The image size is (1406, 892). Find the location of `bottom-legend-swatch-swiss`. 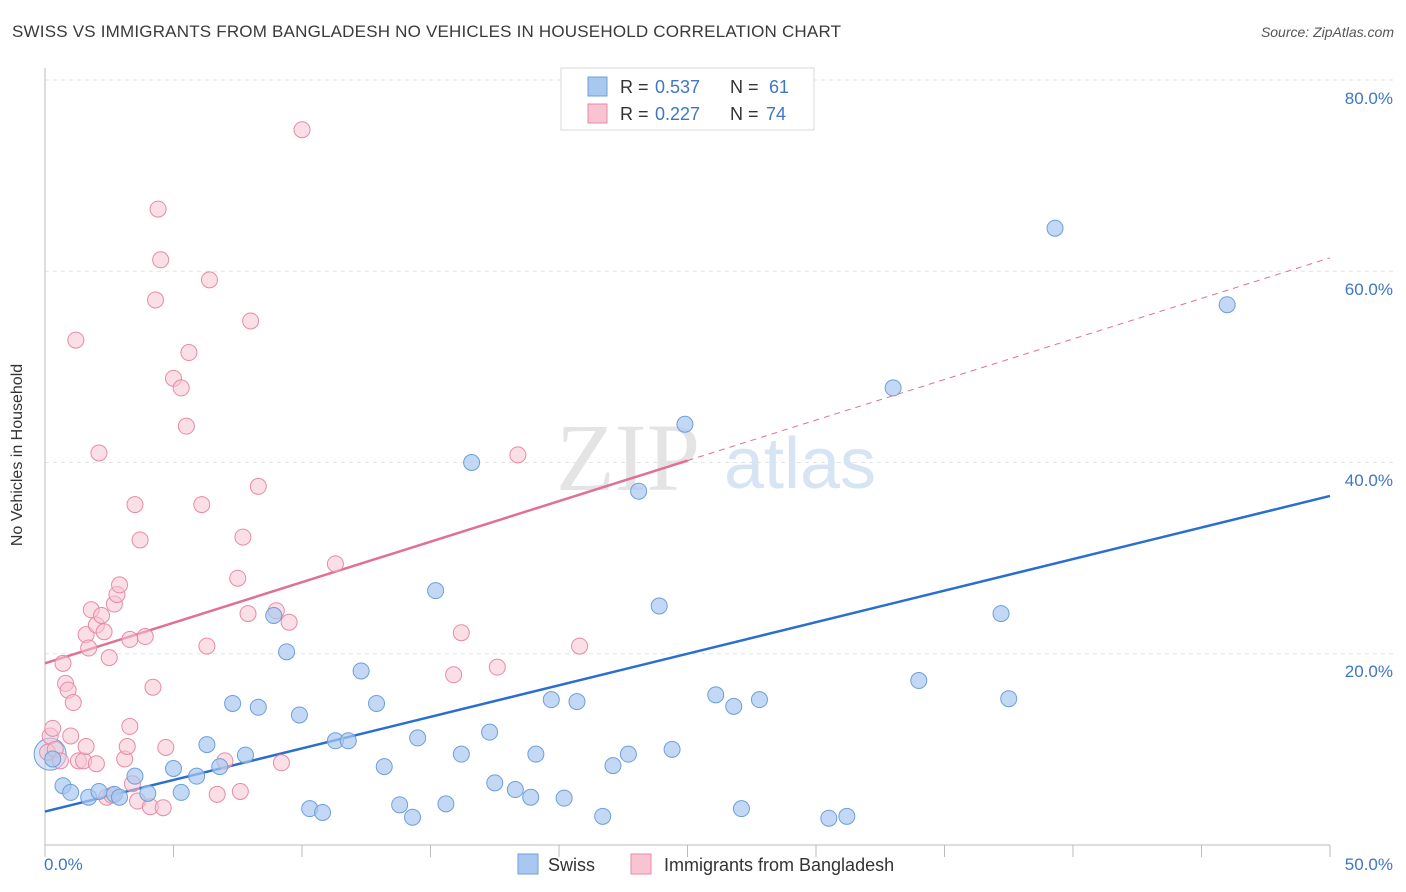

bottom-legend-swatch-swiss is located at coordinates (528, 864).